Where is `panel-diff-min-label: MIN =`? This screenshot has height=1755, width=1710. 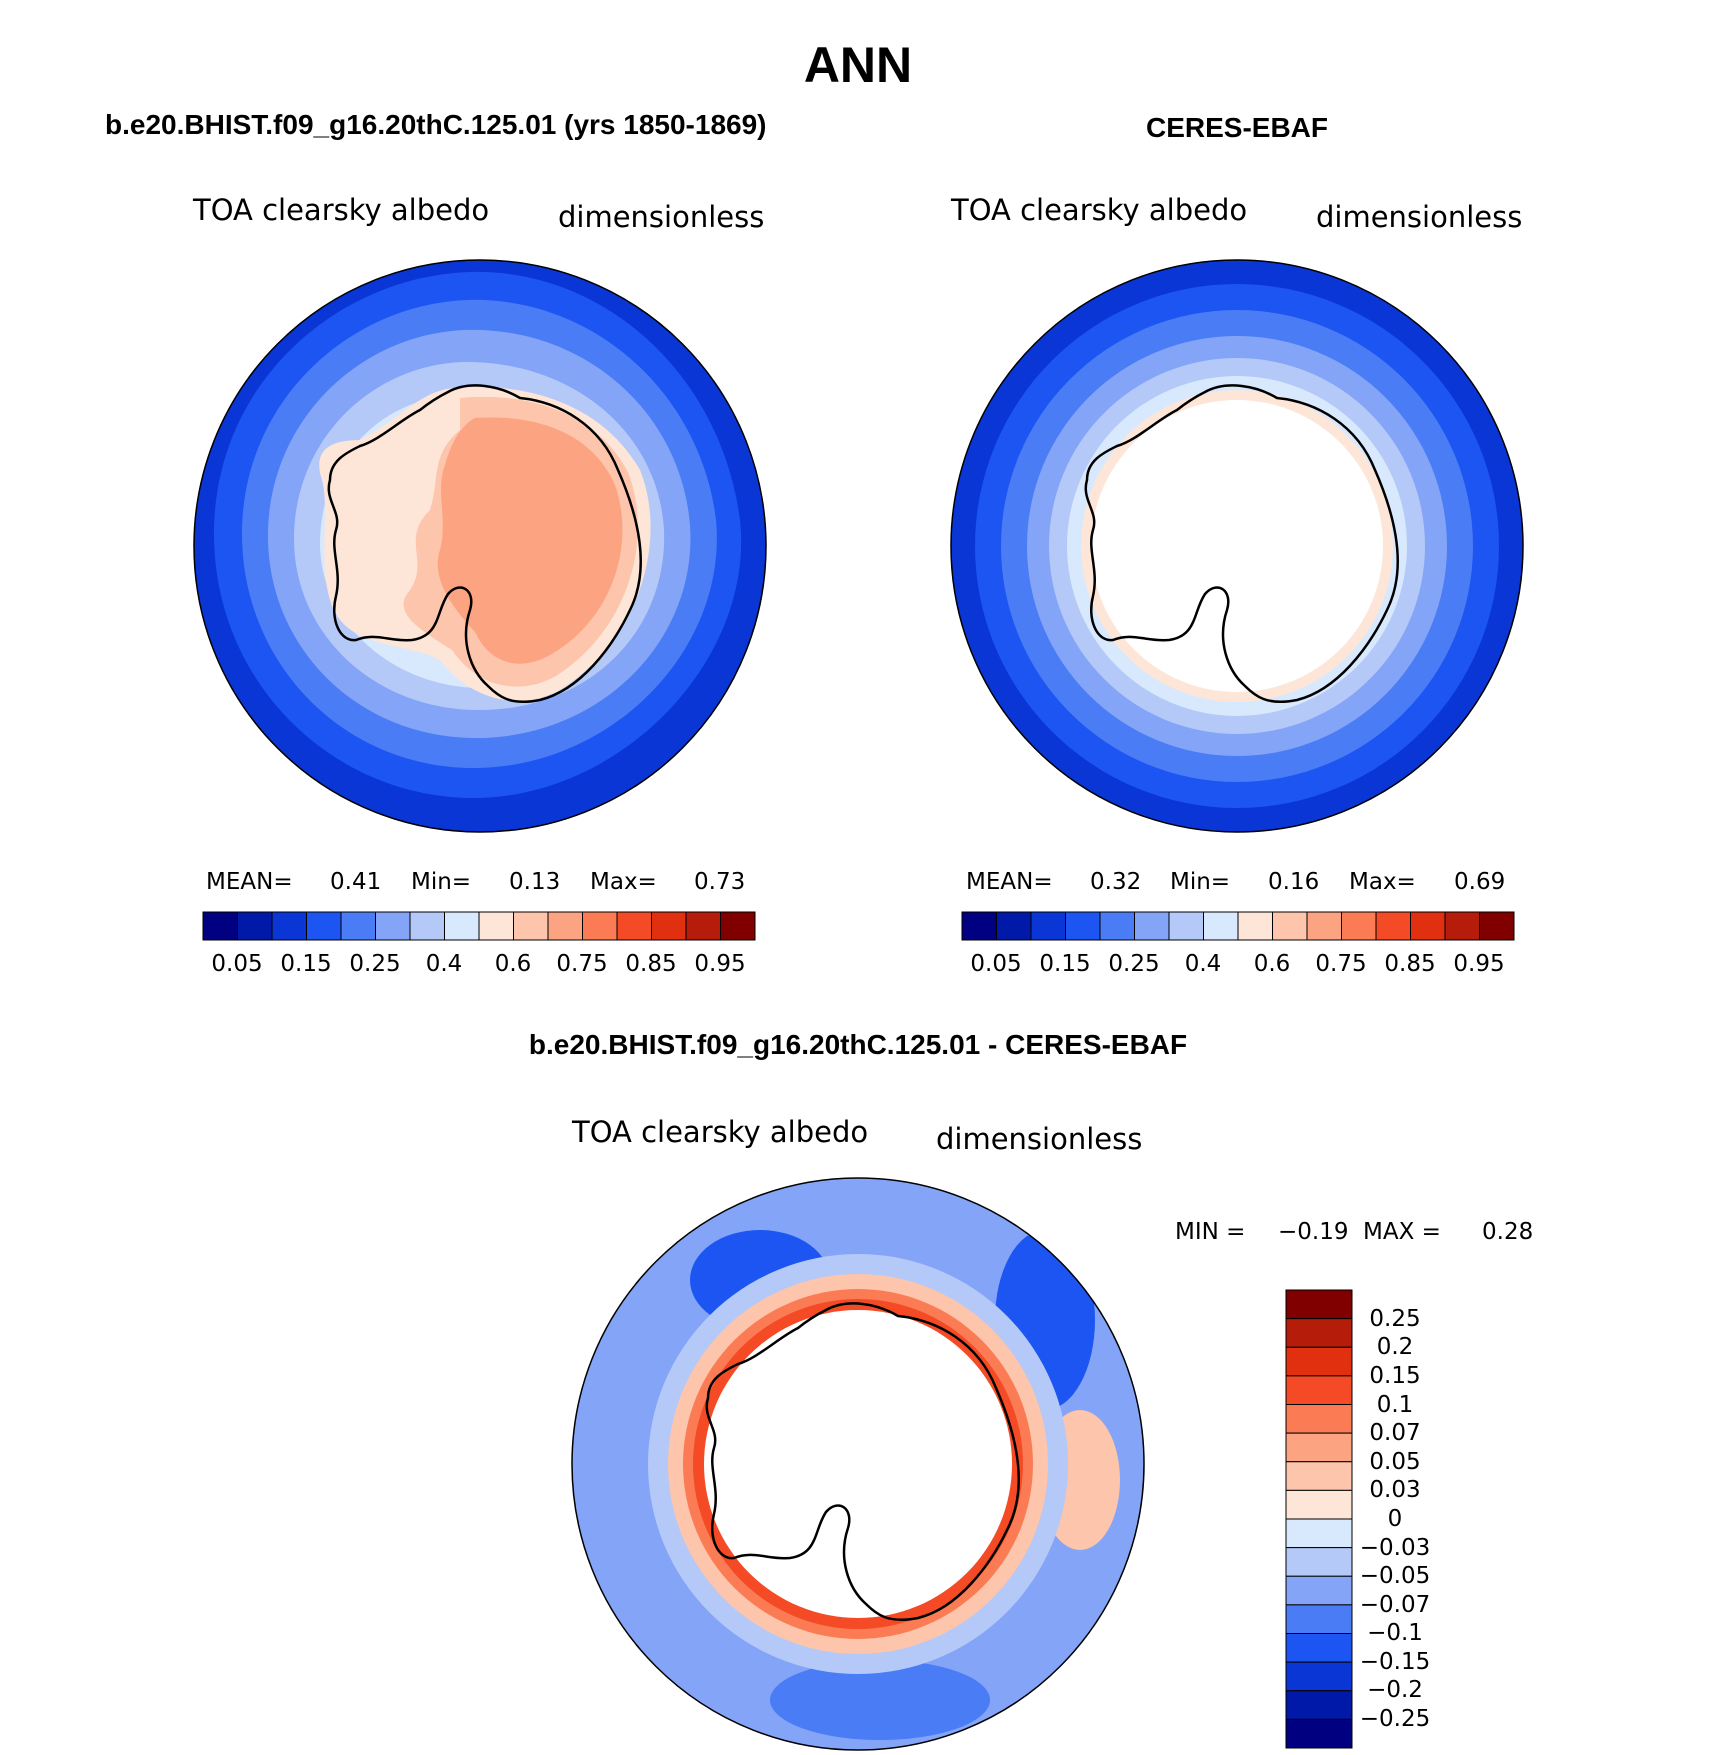 panel-diff-min-label: MIN = is located at coordinates (1210, 1232).